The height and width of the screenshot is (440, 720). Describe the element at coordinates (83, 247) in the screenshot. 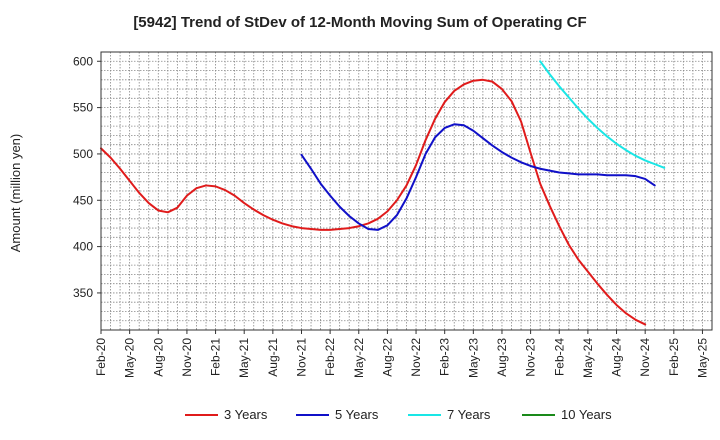

I see `y-tick-label: 400` at that location.